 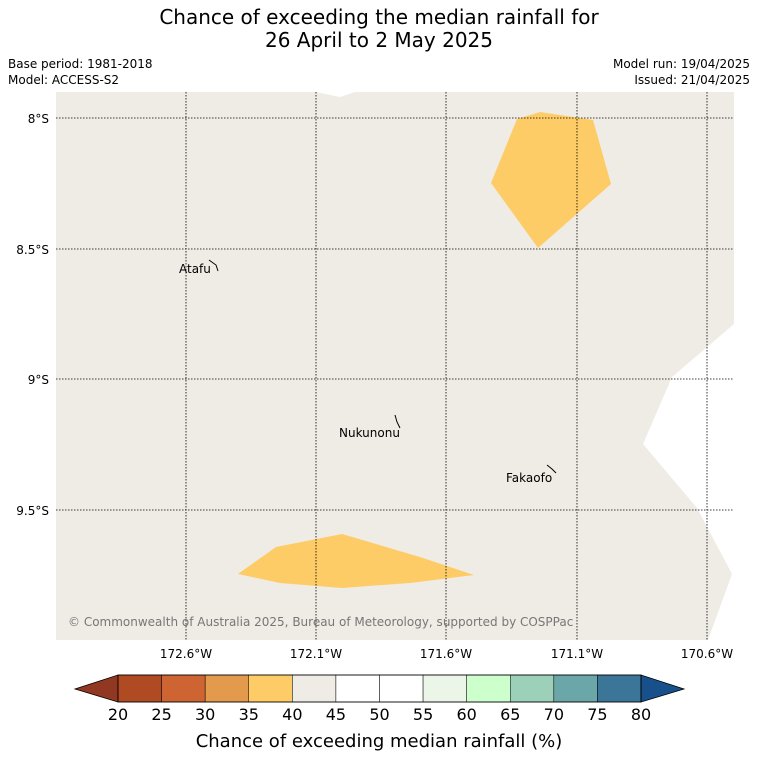 What do you see at coordinates (316, 654) in the screenshot?
I see `lon-label-2: 172.1°W` at bounding box center [316, 654].